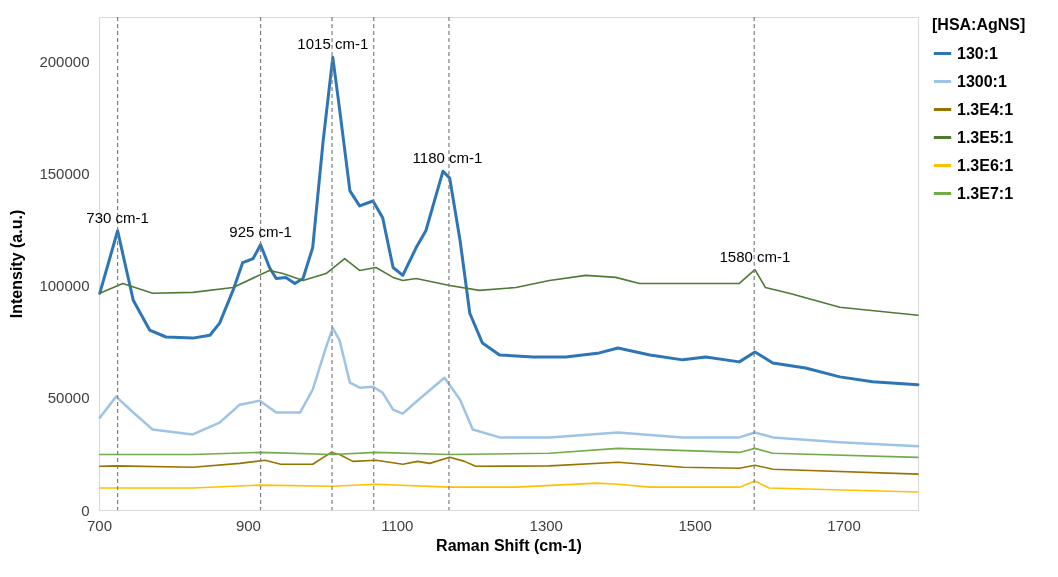  What do you see at coordinates (985, 193) in the screenshot?
I see `legend-label: 1.3E7:1` at bounding box center [985, 193].